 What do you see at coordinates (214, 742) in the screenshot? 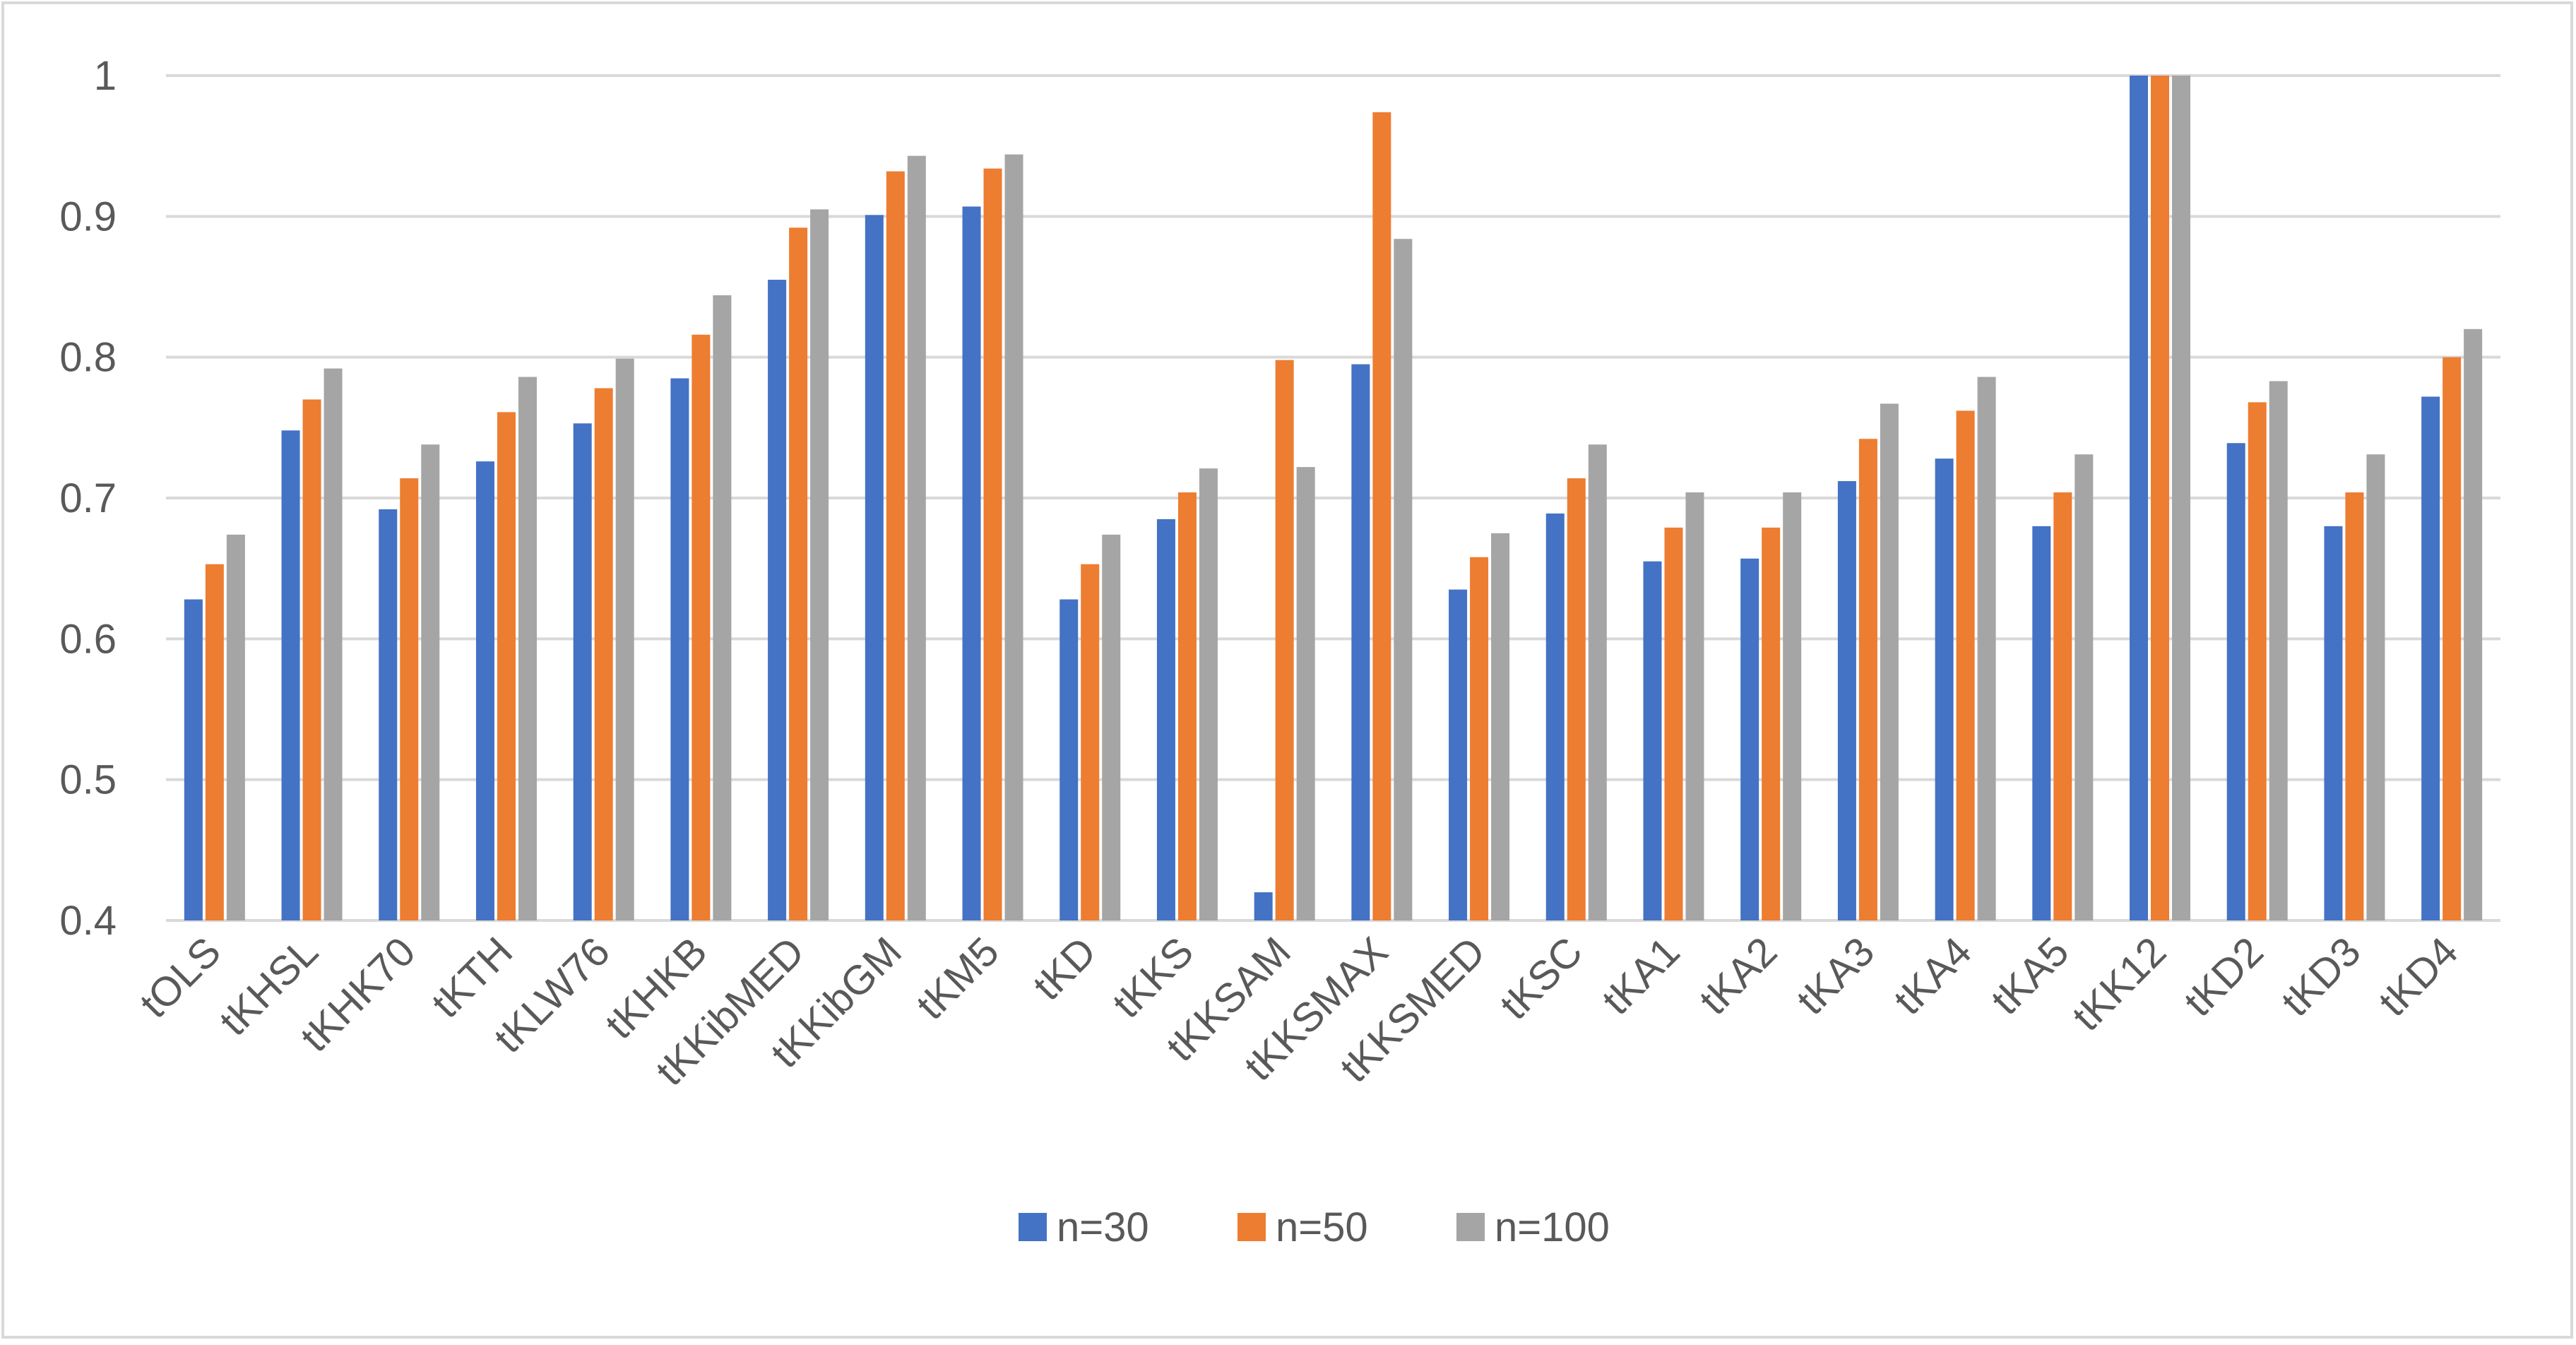
I see `bar-tOLS-n=50` at bounding box center [214, 742].